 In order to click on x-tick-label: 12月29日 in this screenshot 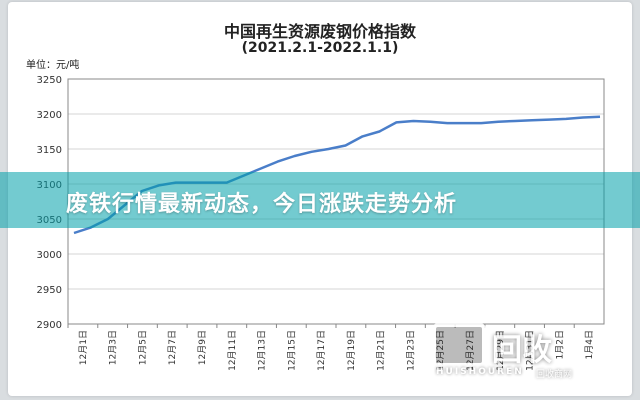, I will do `click(500, 350)`.